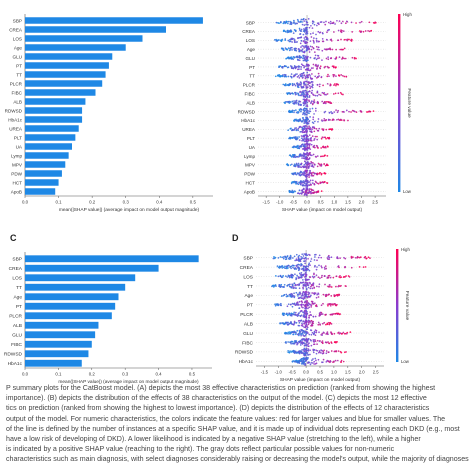  What do you see at coordinates (321, 202) in the screenshot?
I see `x-tick-label: 0.5` at bounding box center [321, 202].